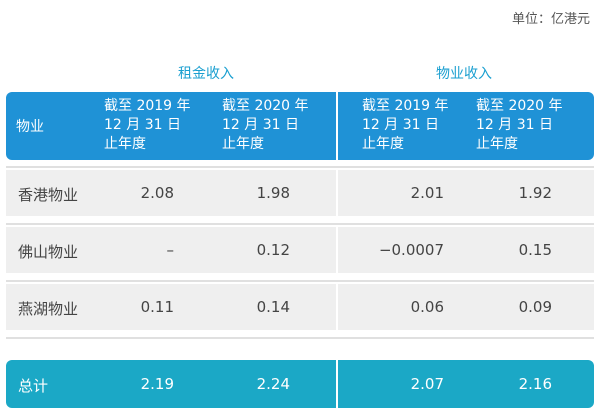 Image resolution: width=600 pixels, height=418 pixels. I want to click on group-title-property: 物业收入, so click(464, 74).